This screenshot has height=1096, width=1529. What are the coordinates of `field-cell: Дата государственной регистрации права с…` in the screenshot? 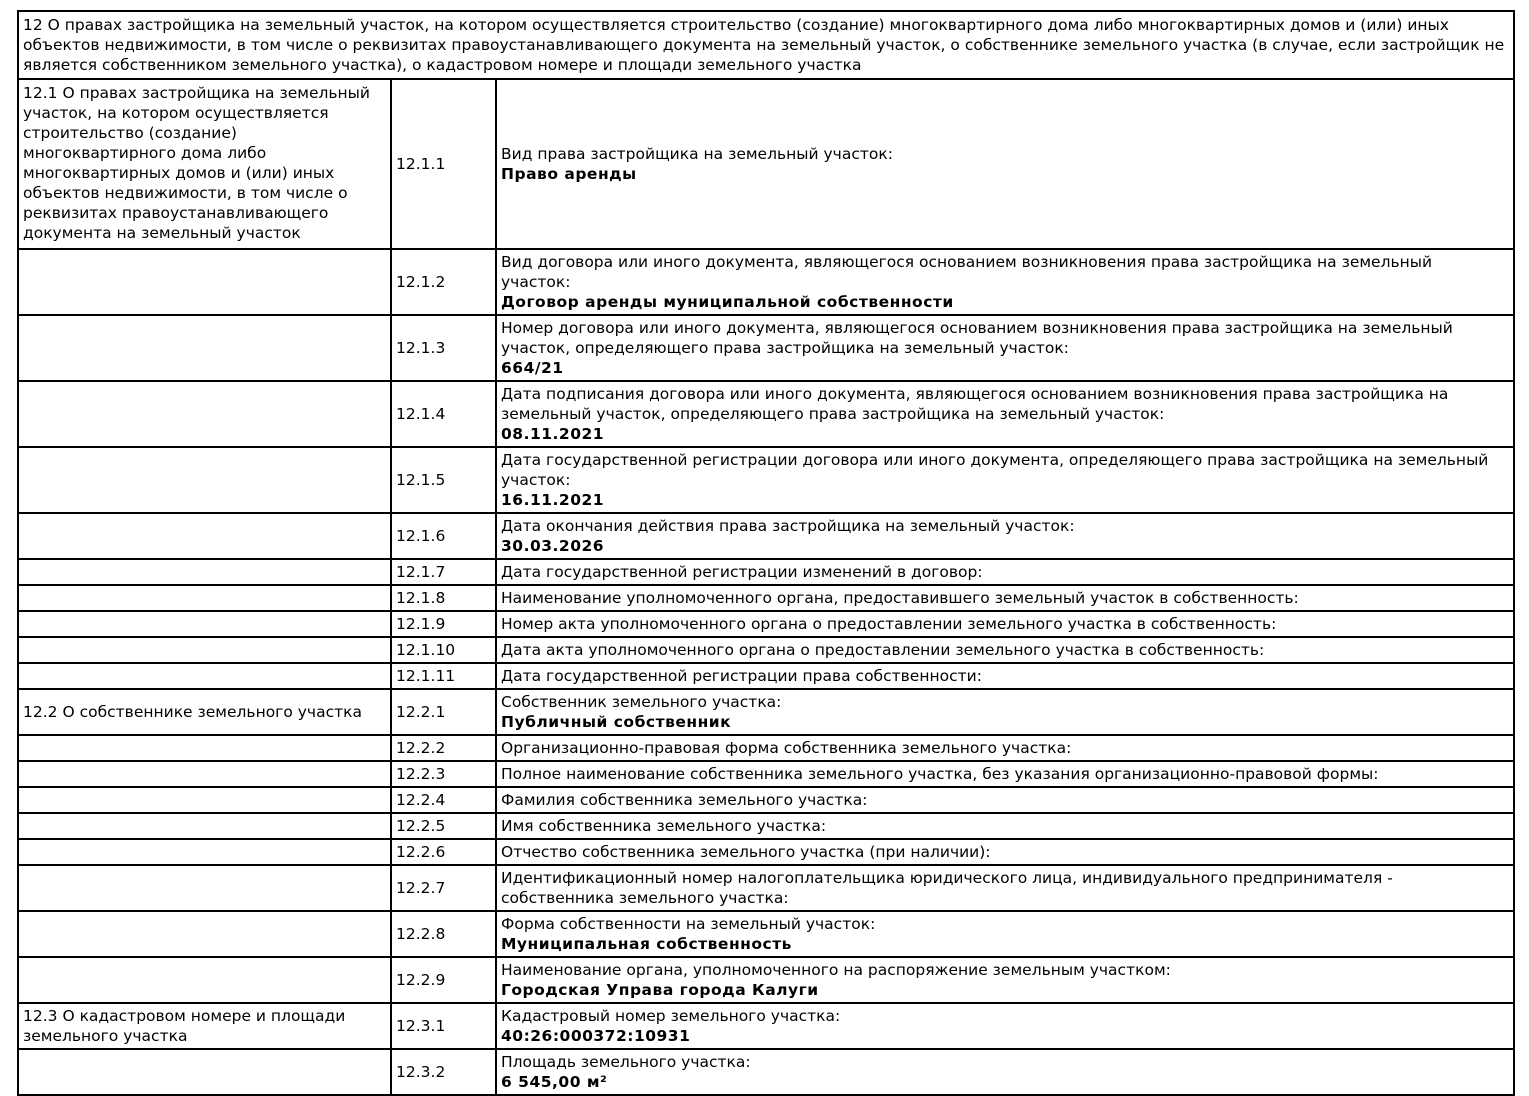 It's located at (1005, 676).